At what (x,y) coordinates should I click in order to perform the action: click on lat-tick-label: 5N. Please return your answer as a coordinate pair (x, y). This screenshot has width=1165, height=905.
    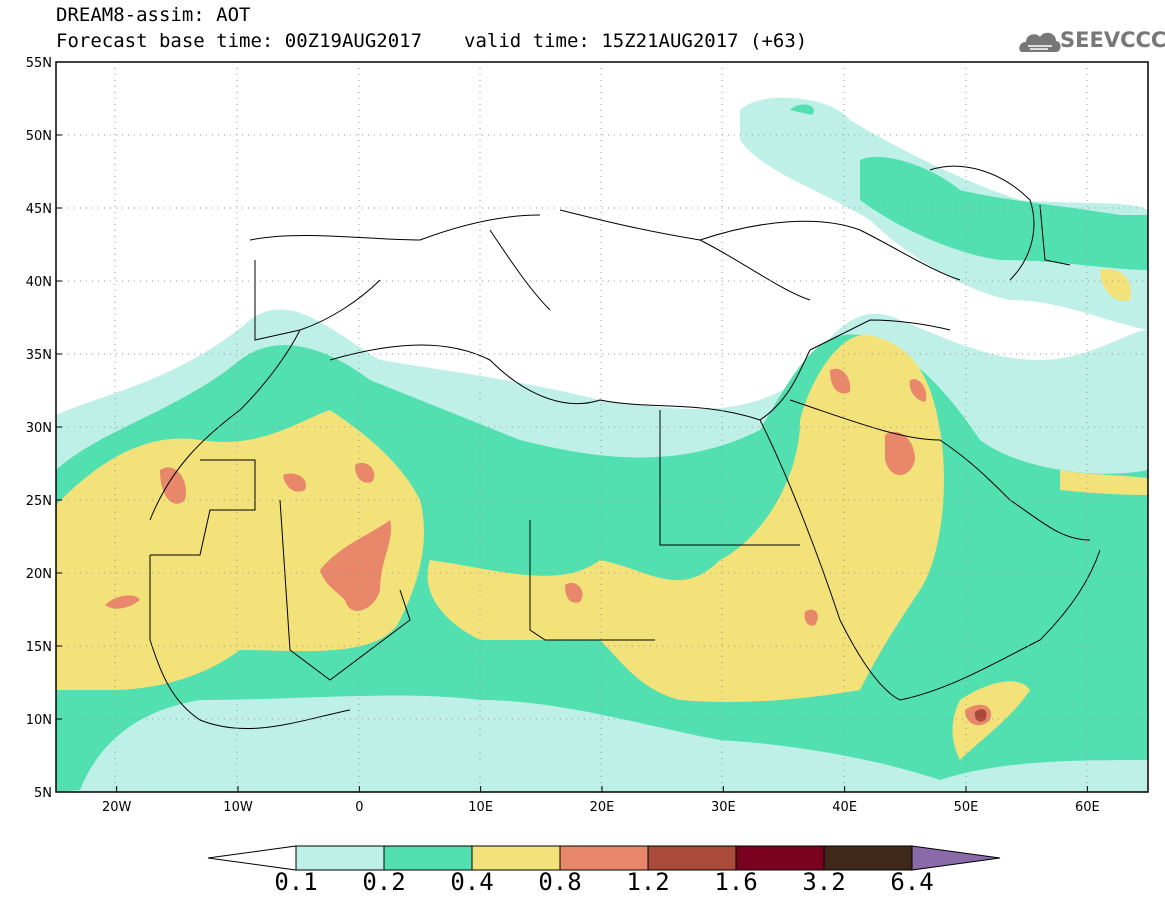
    Looking at the image, I should click on (43, 793).